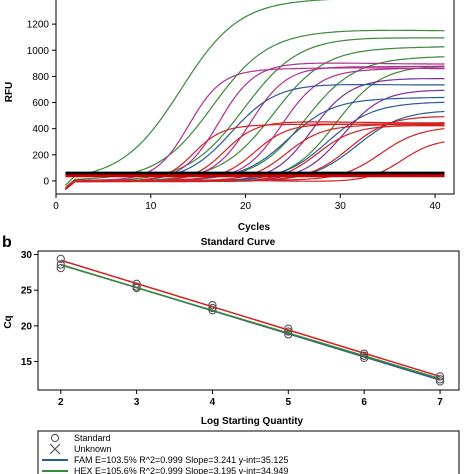  I want to click on standard-curve-title: Standard Curve, so click(238, 242).